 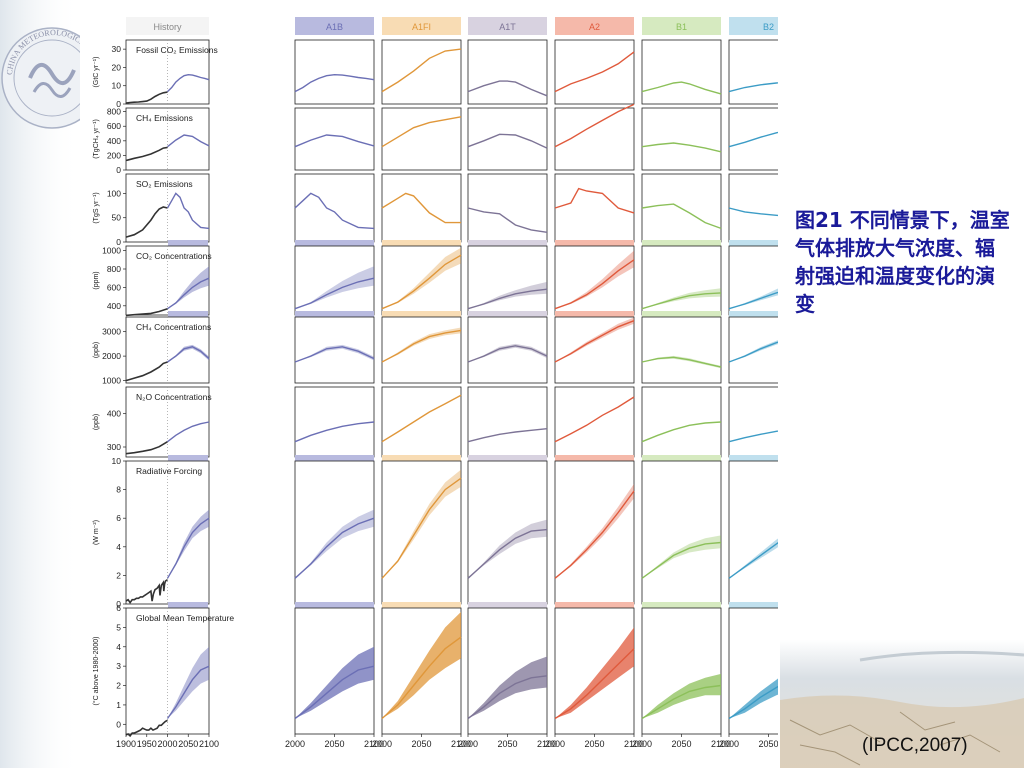 I want to click on xtick-label-b1-2000: 2000, so click(x=642, y=744).